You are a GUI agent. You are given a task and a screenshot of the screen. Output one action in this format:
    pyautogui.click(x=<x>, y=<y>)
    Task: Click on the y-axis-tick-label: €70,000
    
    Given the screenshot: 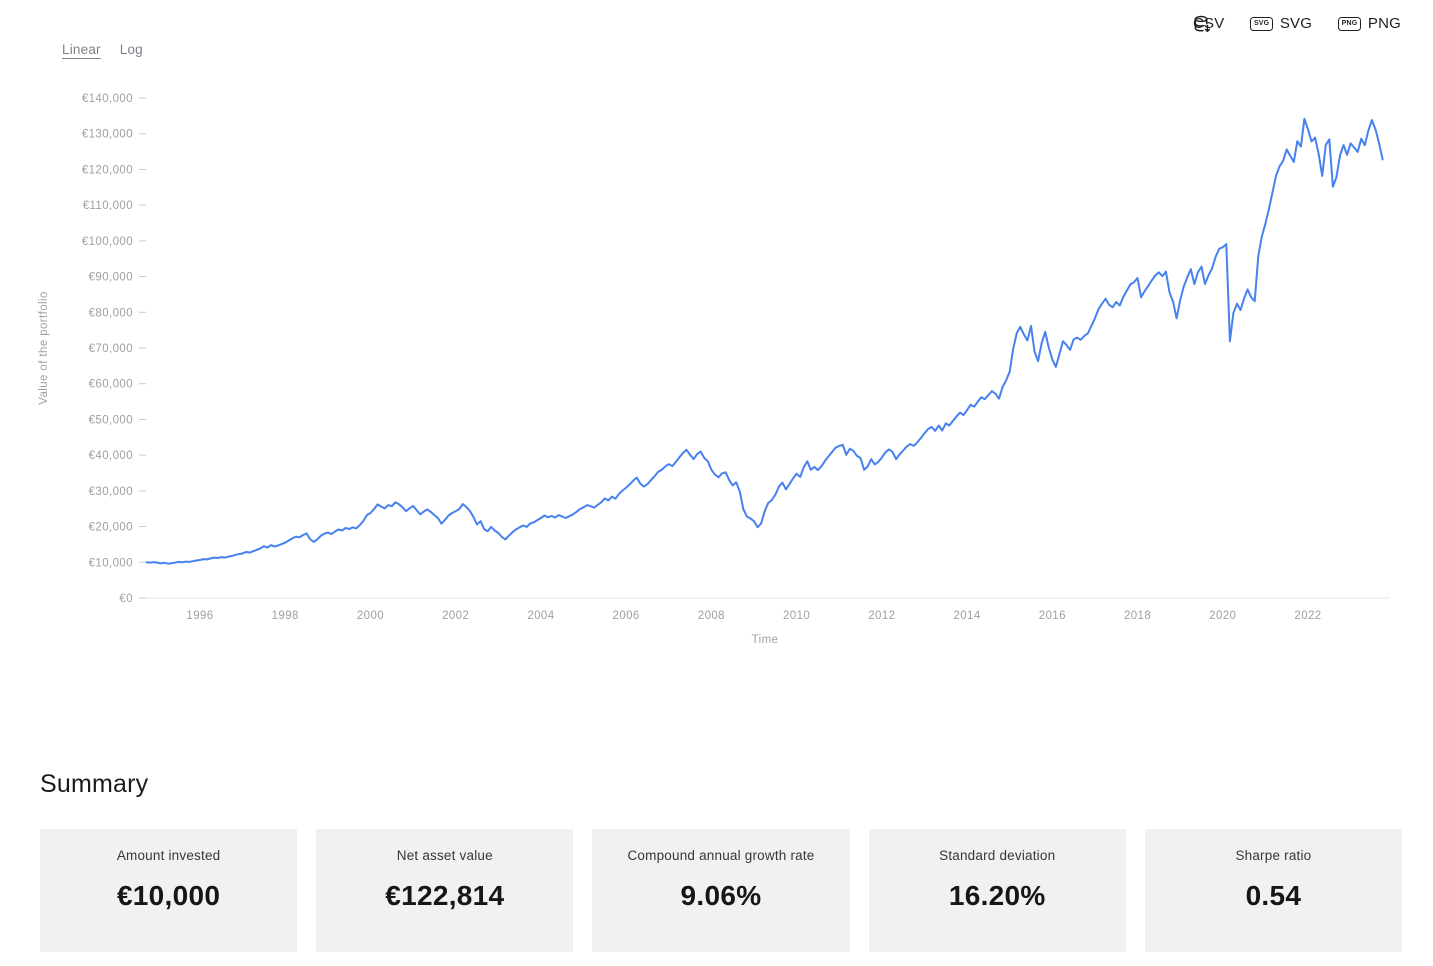 What is the action you would take?
    pyautogui.click(x=111, y=349)
    